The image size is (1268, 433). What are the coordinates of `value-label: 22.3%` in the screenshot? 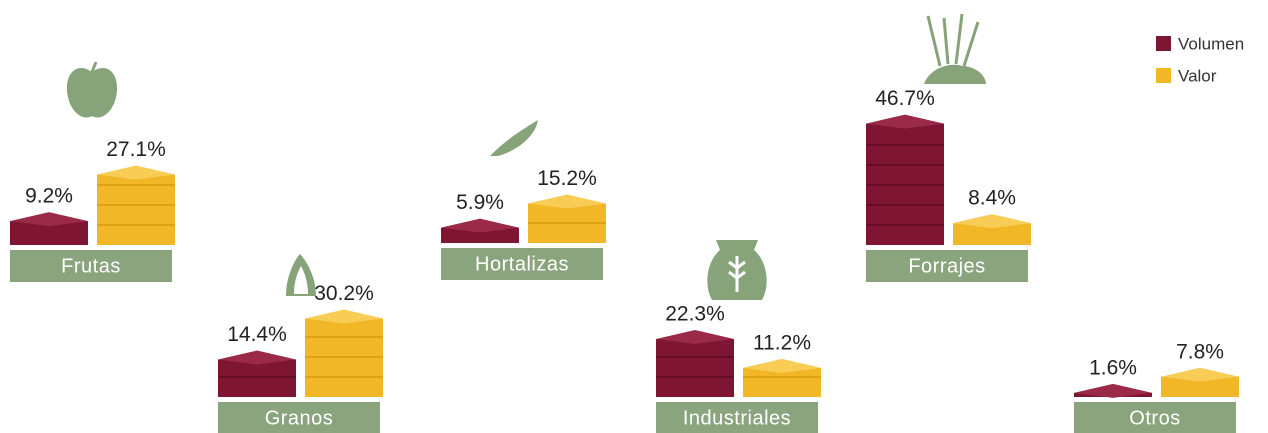 It's located at (695, 314).